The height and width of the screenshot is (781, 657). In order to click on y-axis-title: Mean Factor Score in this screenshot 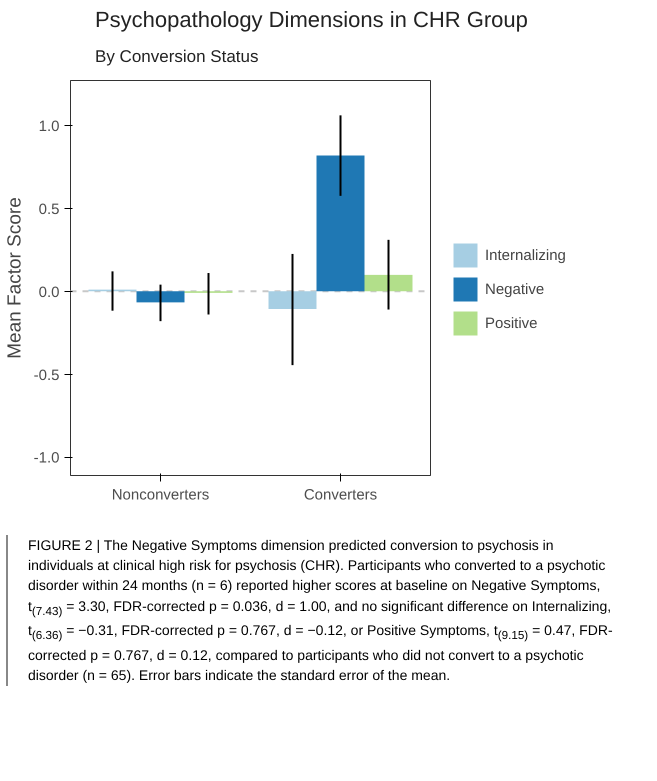, I will do `click(15, 277)`.